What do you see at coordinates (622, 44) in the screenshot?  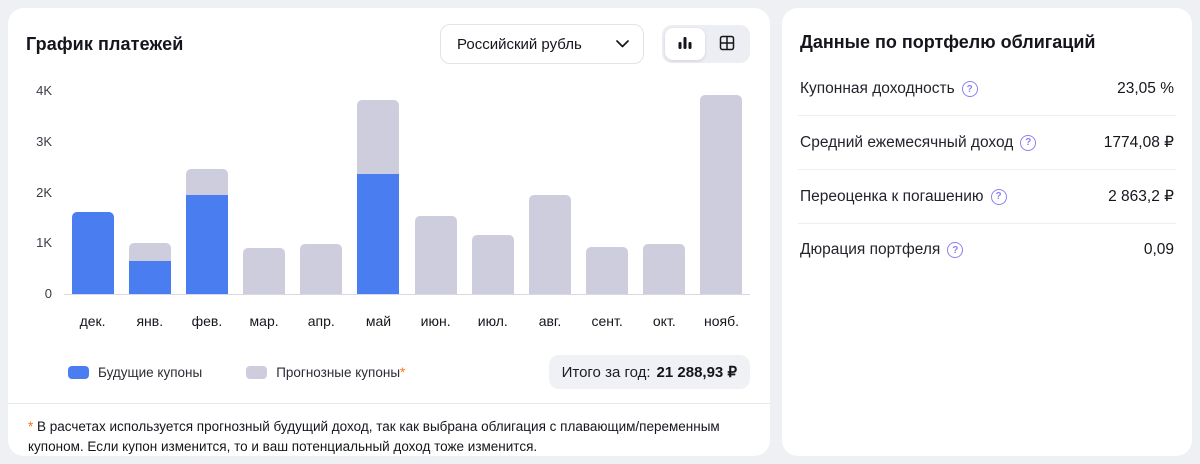 I see `chevron-down-icon` at bounding box center [622, 44].